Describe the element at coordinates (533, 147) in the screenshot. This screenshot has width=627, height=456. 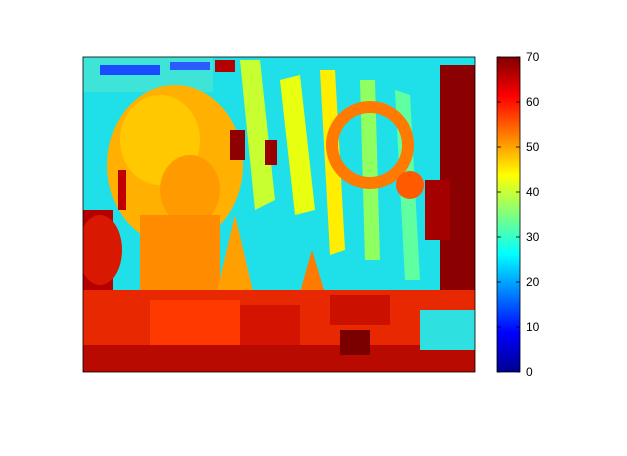
I see `colorbar-tick-label: 50` at that location.